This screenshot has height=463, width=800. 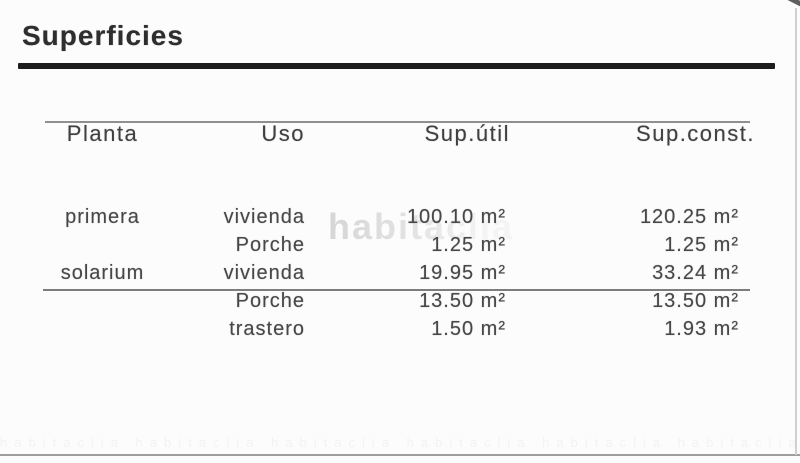 I want to click on column-header-uso: Uso, so click(x=283, y=133).